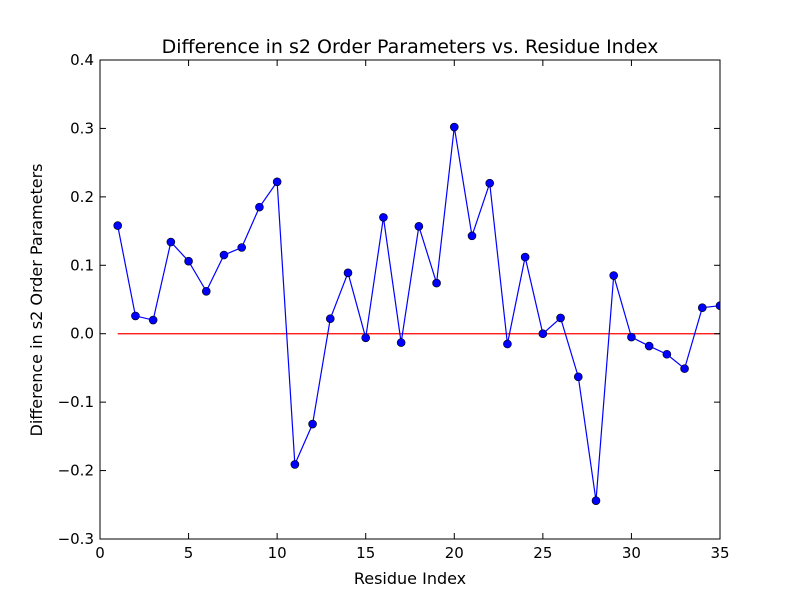  I want to click on y-tick-label: 0.2, so click(82, 197).